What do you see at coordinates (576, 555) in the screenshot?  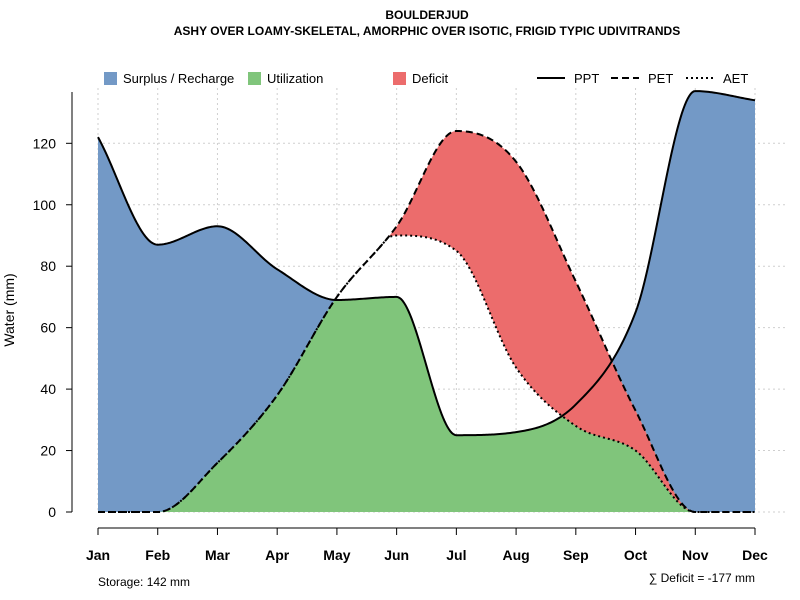 I see `x-tick-label-sep: Sep` at bounding box center [576, 555].